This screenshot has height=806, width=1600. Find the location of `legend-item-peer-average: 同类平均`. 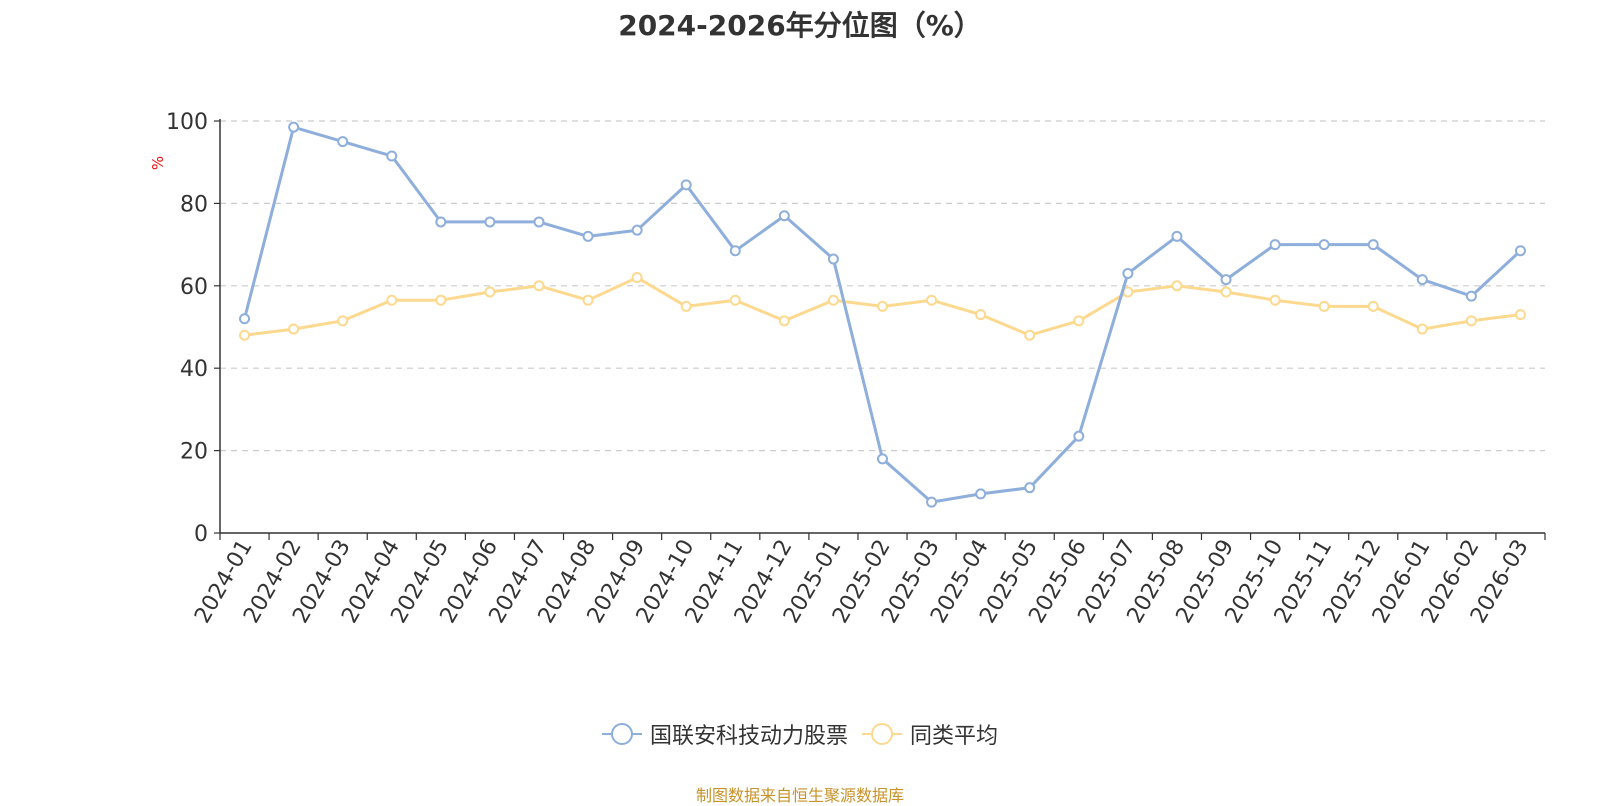

legend-item-peer-average: 同类平均 is located at coordinates (930, 734).